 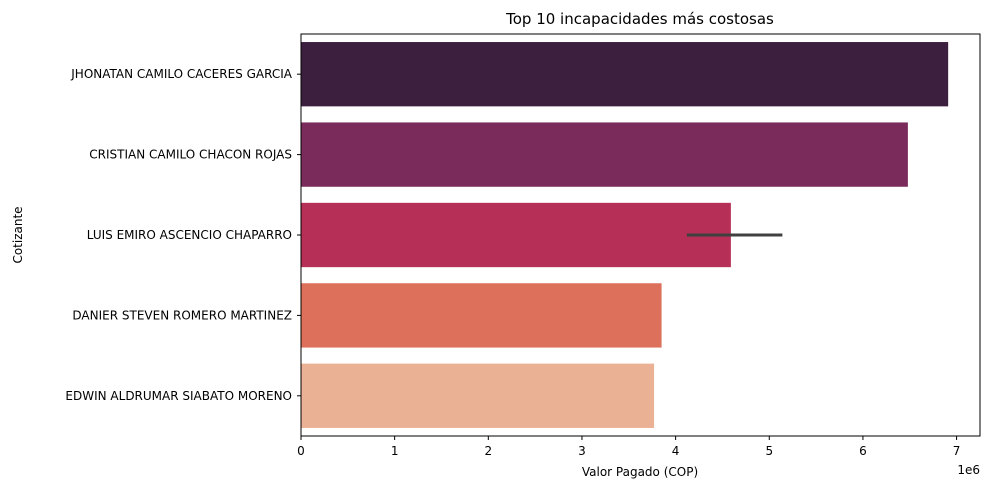 What do you see at coordinates (968, 470) in the screenshot?
I see `x-axis-scale-label: 1e6` at bounding box center [968, 470].